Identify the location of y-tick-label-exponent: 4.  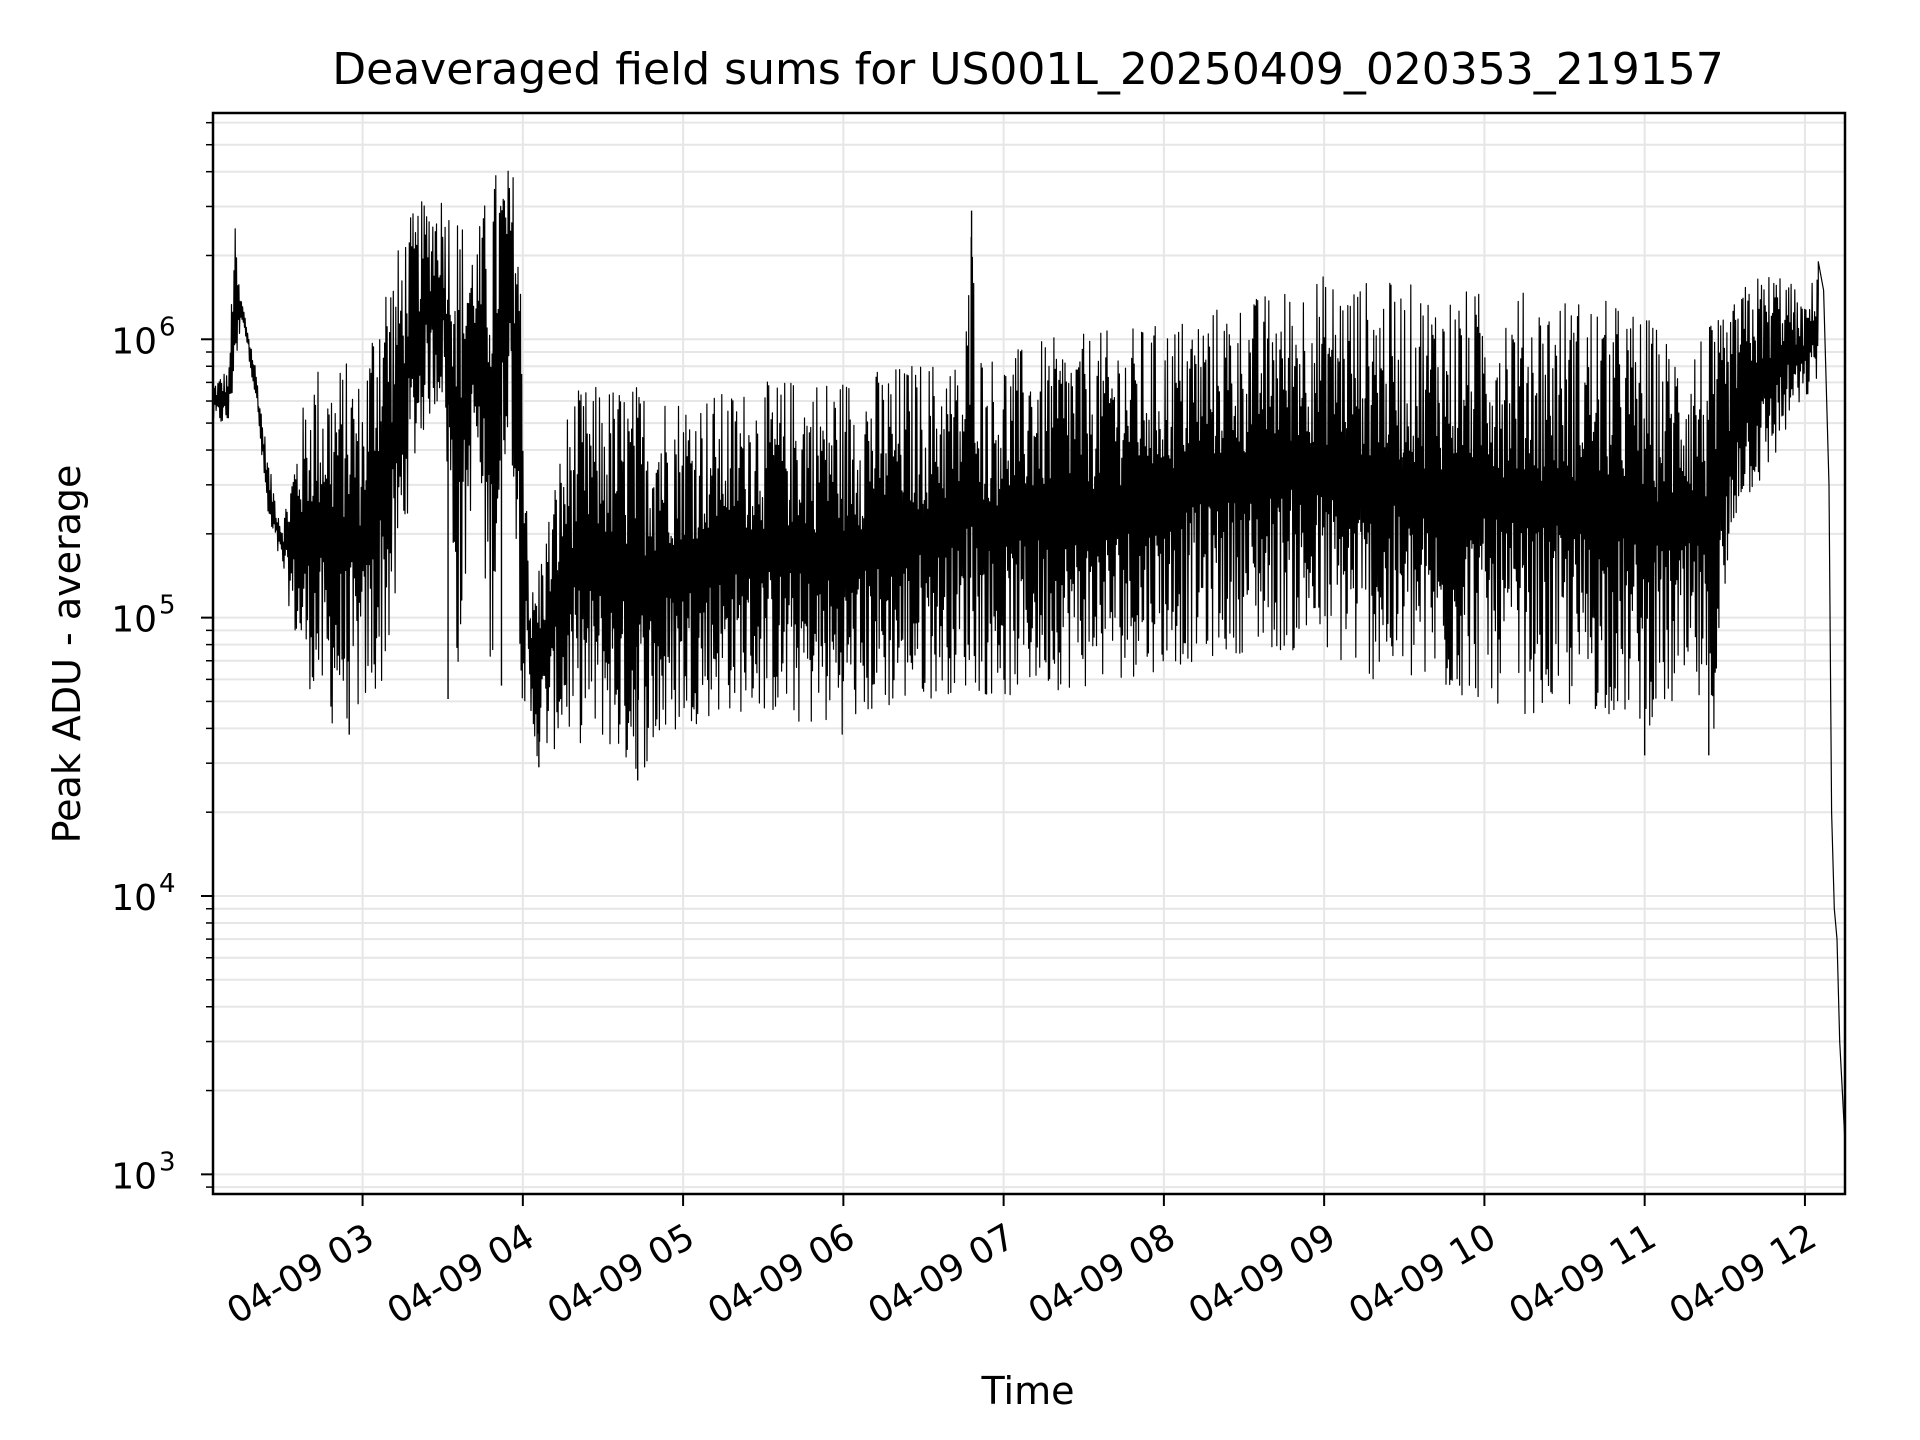
(167, 884).